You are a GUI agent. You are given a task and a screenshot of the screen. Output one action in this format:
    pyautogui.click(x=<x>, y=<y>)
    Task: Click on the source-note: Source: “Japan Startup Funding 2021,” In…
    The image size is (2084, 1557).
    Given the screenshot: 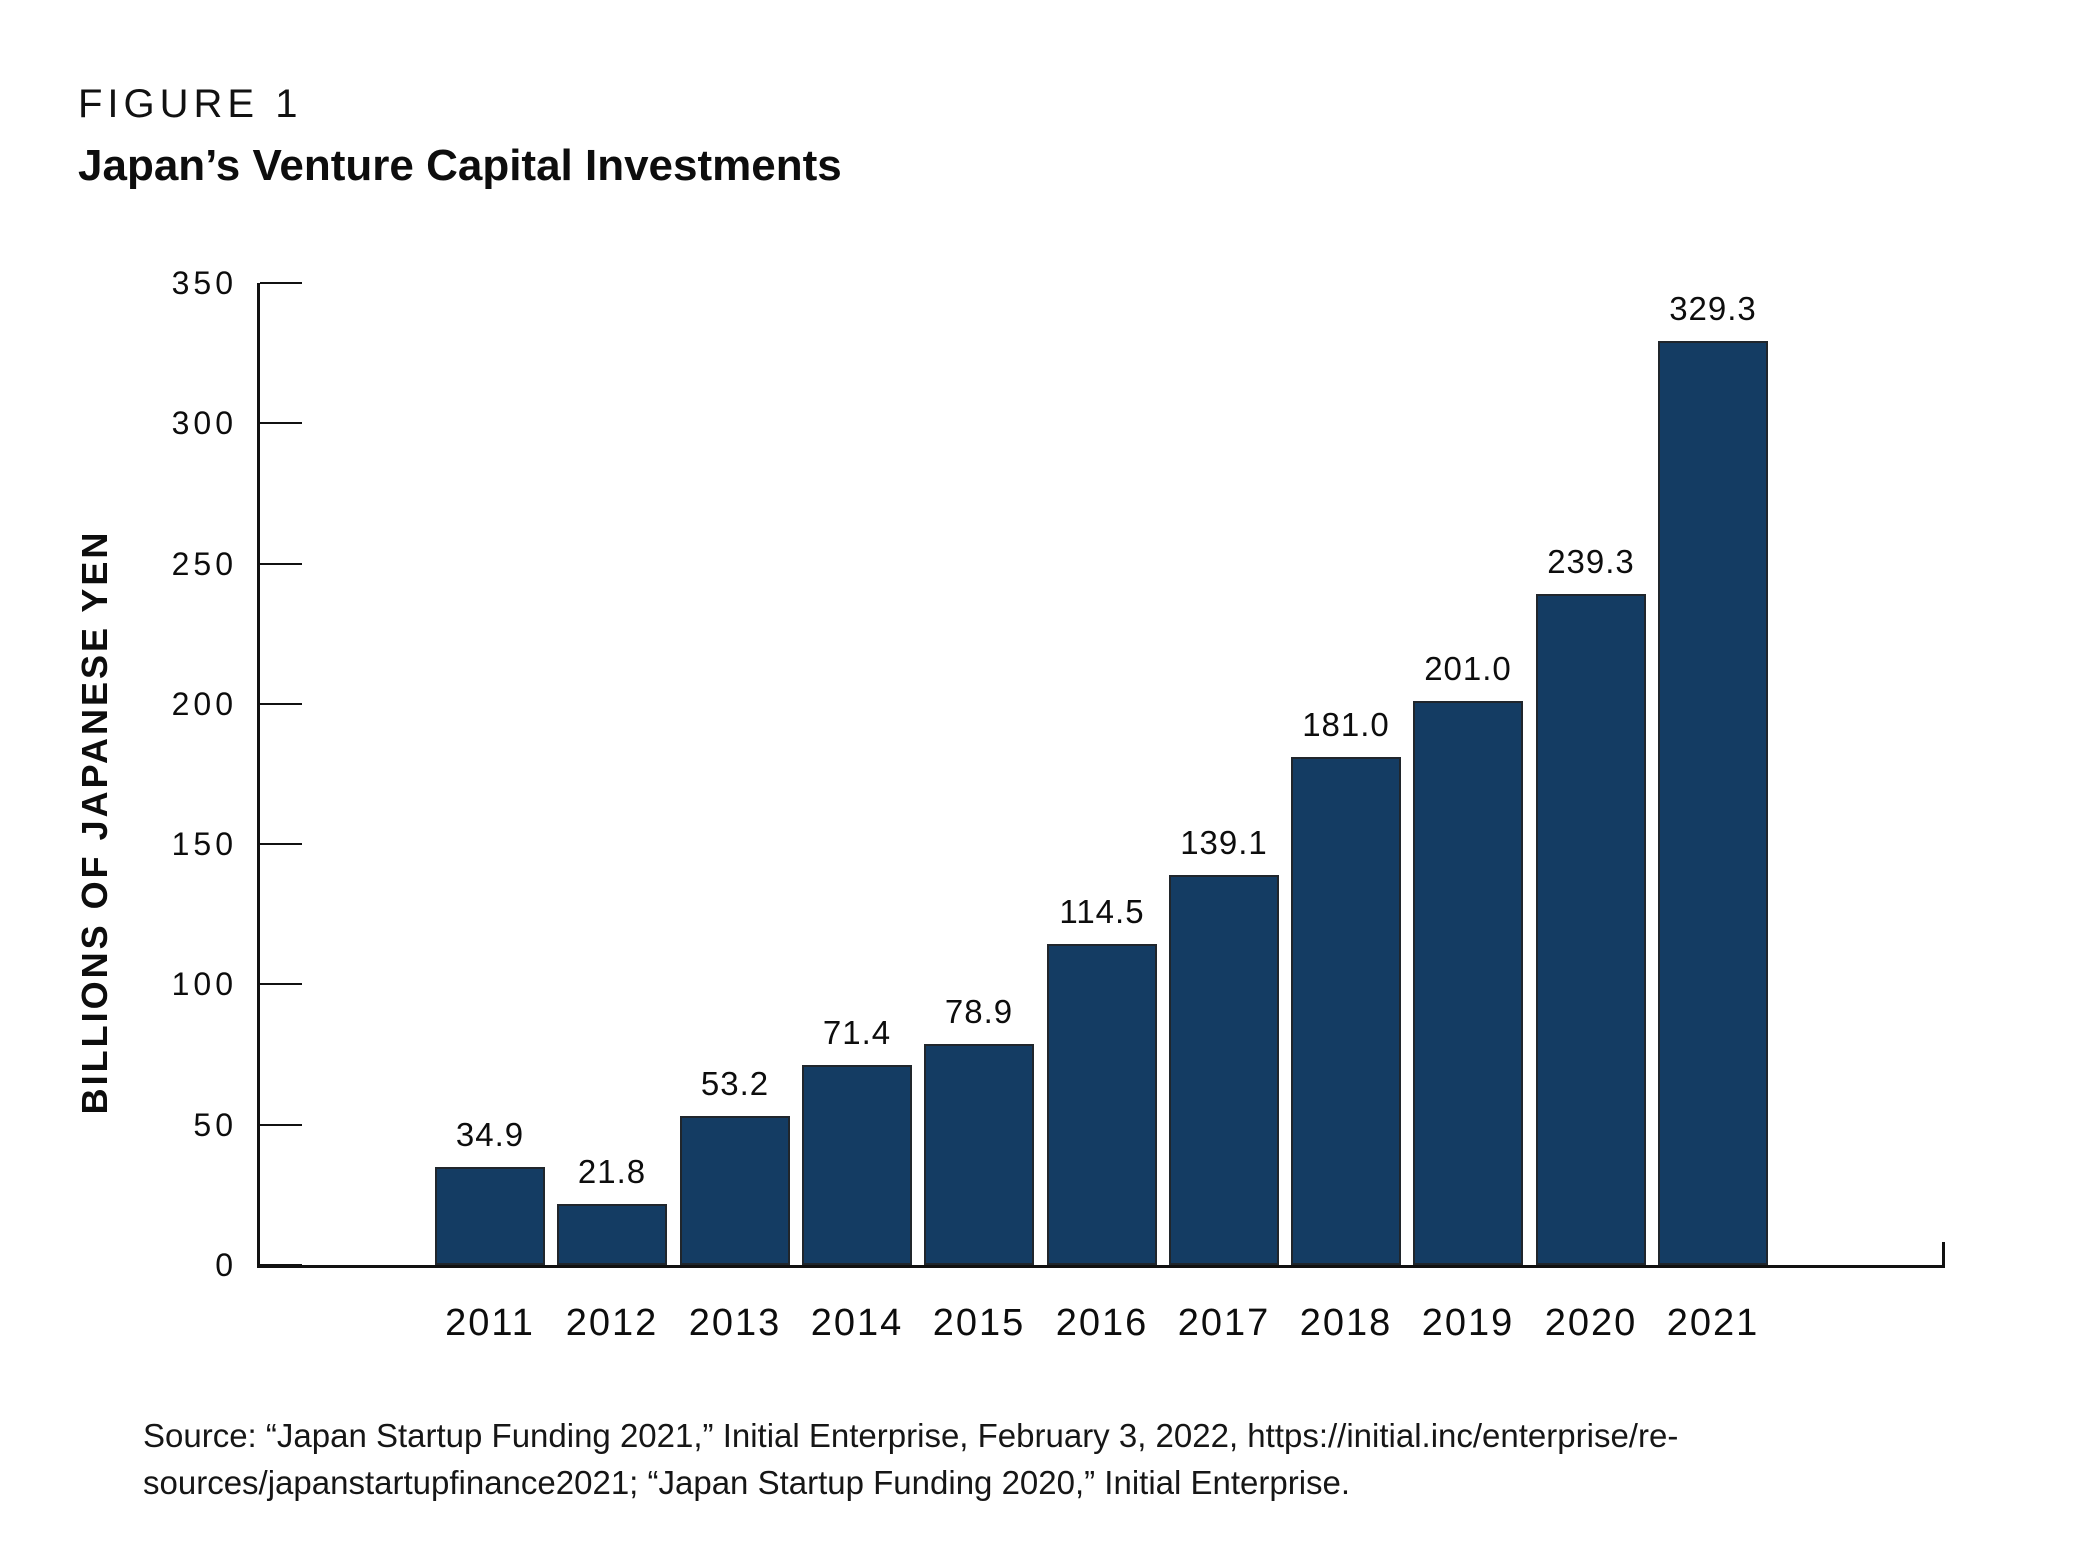 What is the action you would take?
    pyautogui.click(x=1053, y=1459)
    